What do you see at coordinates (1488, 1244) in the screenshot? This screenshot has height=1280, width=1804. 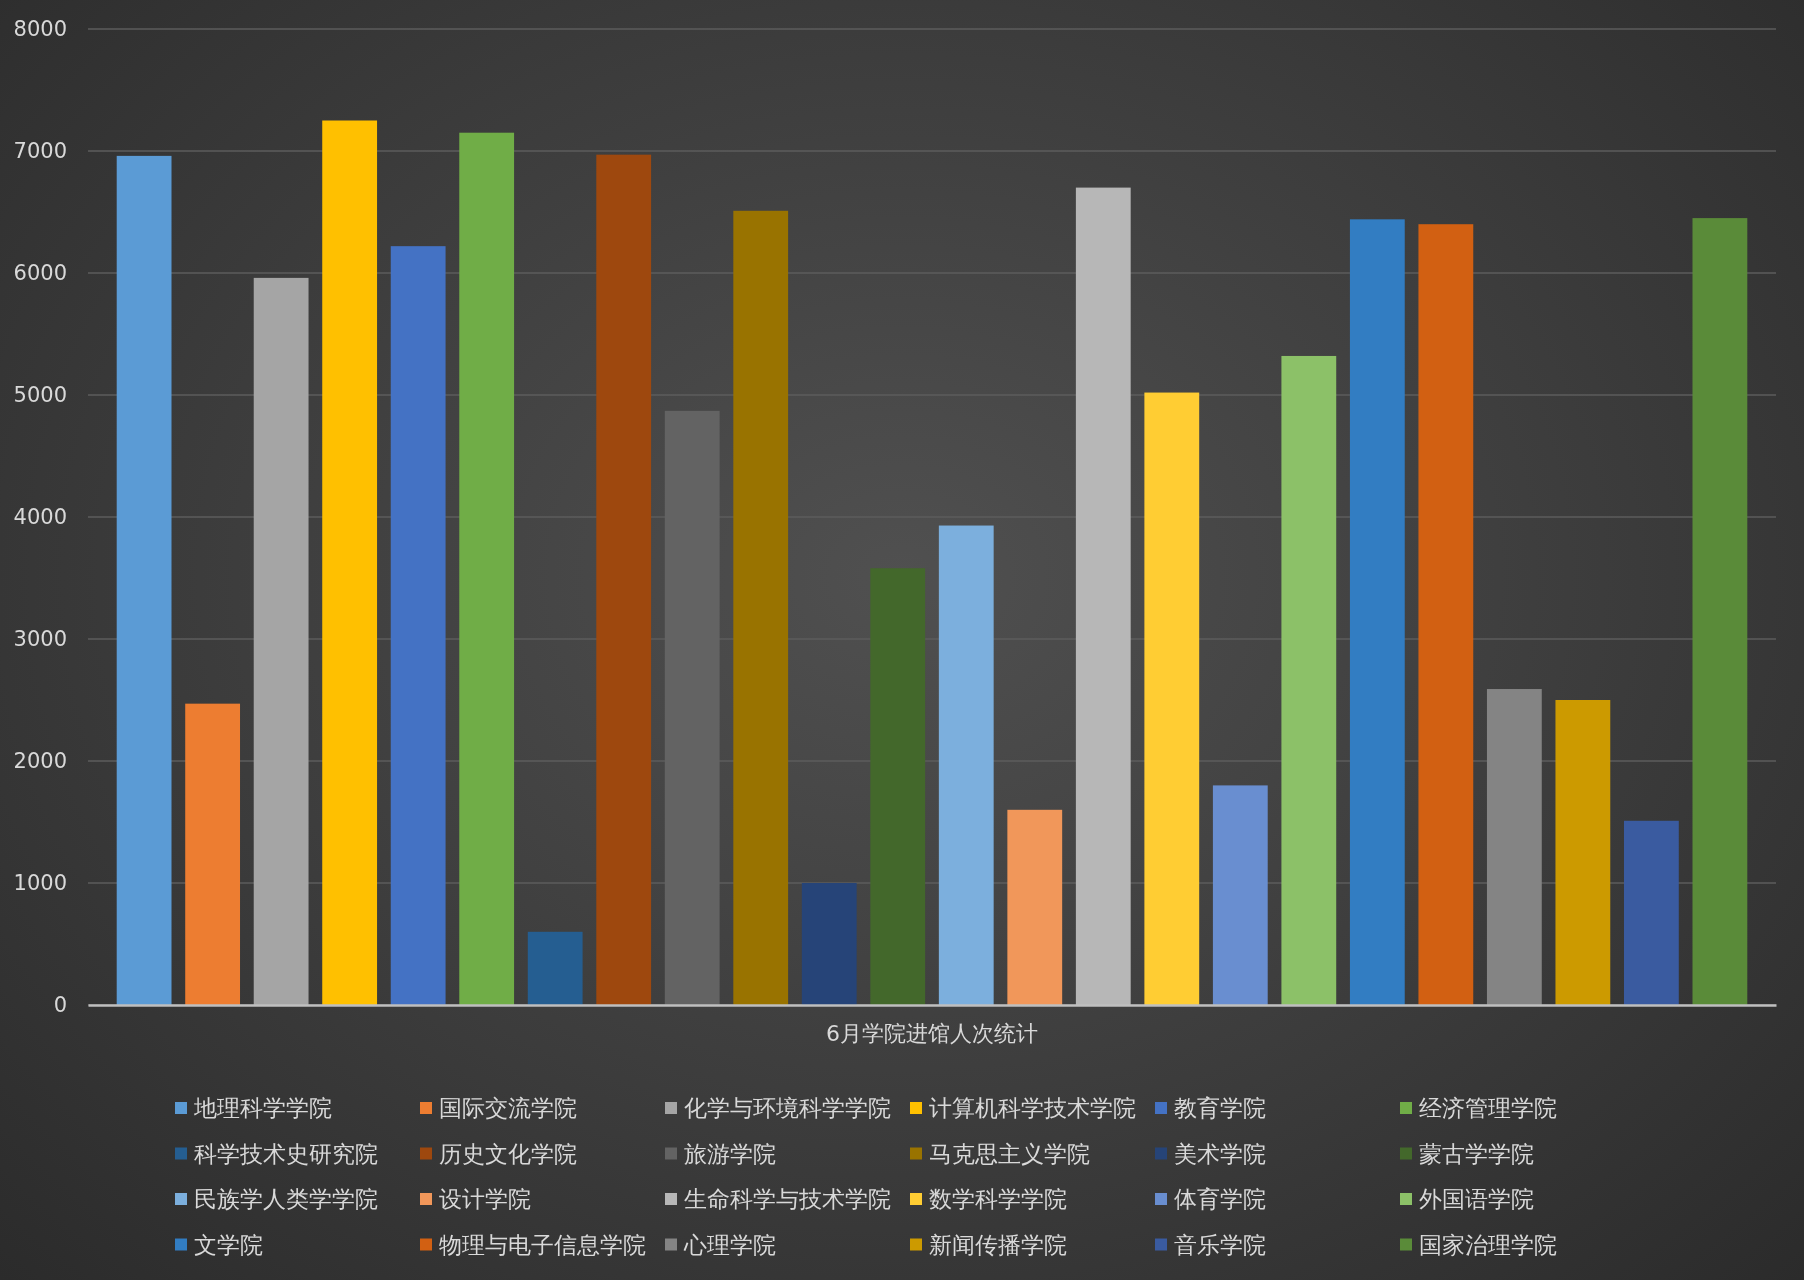 I see `legend-label: 国家治理学院` at bounding box center [1488, 1244].